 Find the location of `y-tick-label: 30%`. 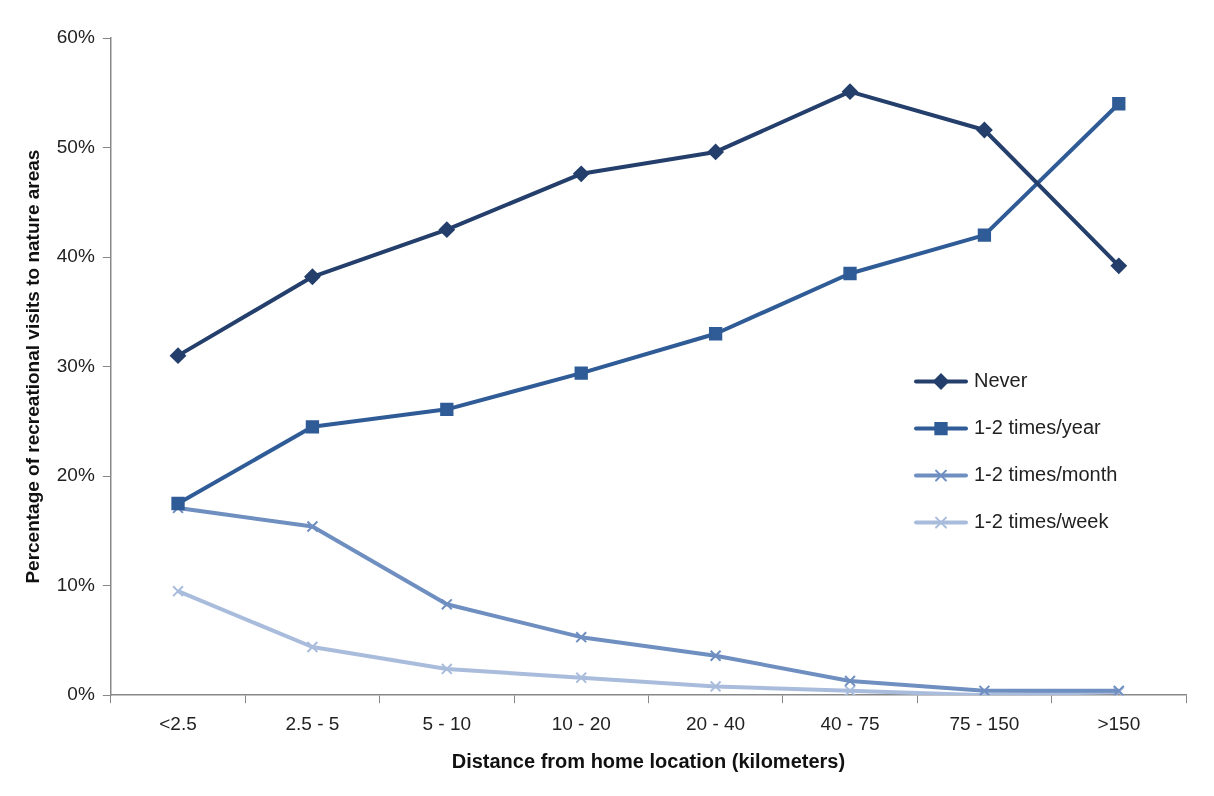

y-tick-label: 30% is located at coordinates (75, 365).